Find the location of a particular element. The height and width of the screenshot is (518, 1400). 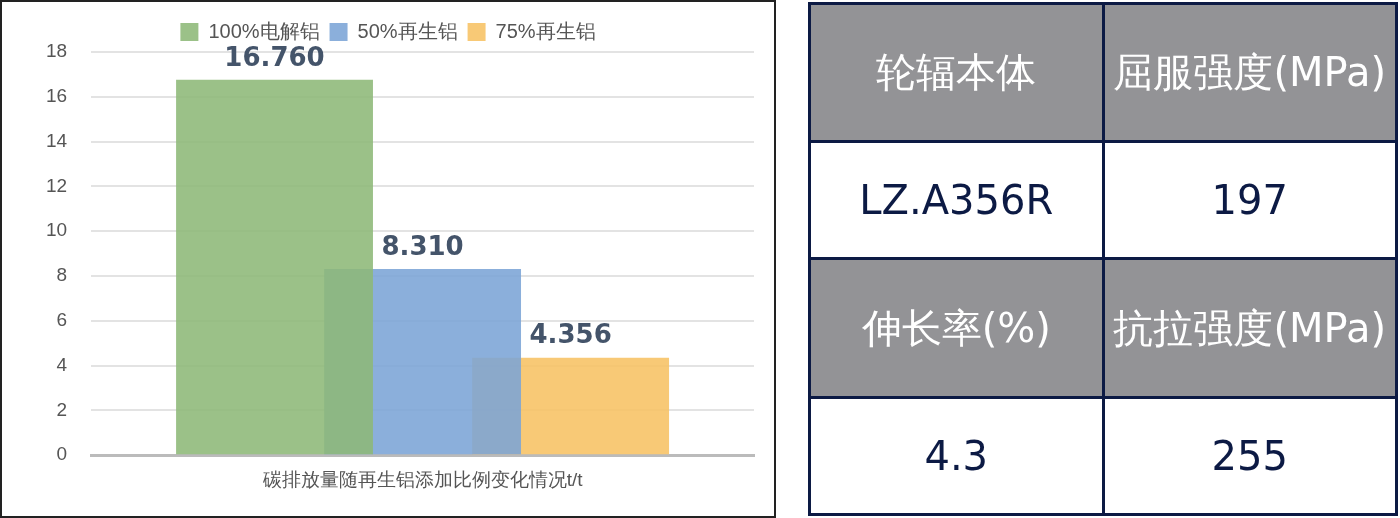

y-tick-label: 16 is located at coordinates (56, 96).